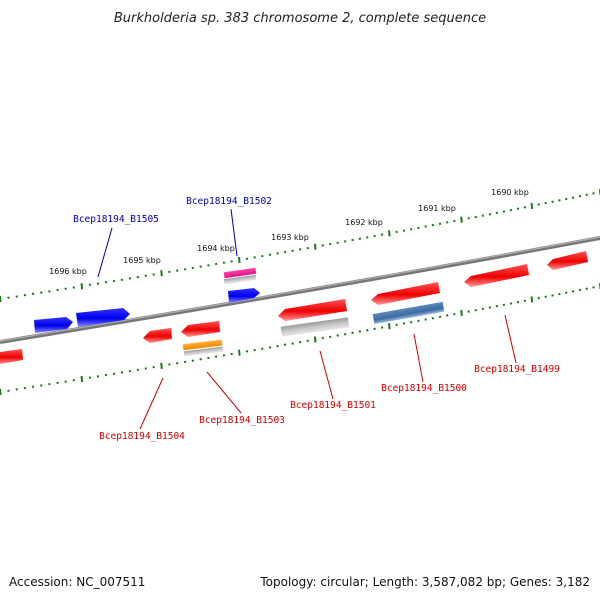 This screenshot has height=600, width=600. Describe the element at coordinates (517, 369) in the screenshot. I see `gene-label: Bcep18194_B1499` at that location.